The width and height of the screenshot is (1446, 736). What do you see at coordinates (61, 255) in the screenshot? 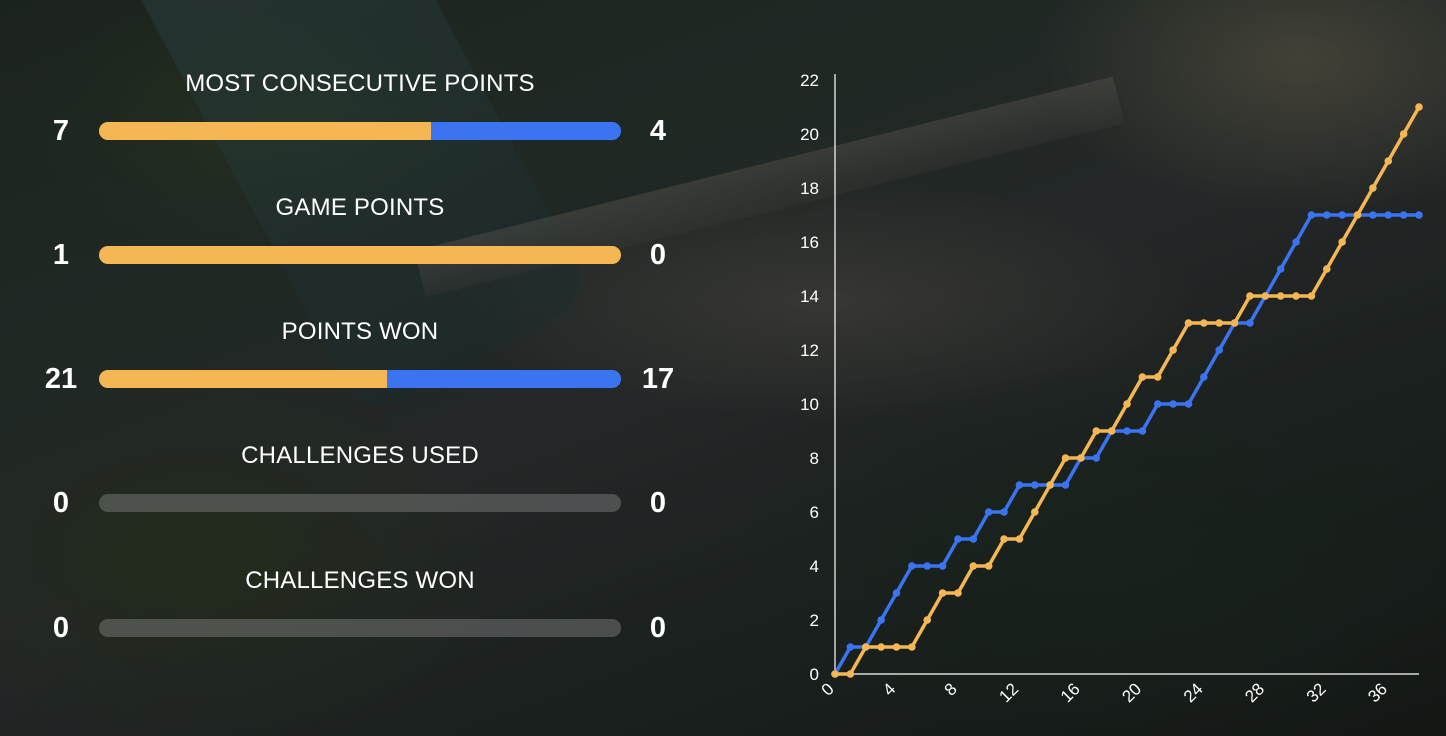
I see `stat-left-value: 1` at bounding box center [61, 255].